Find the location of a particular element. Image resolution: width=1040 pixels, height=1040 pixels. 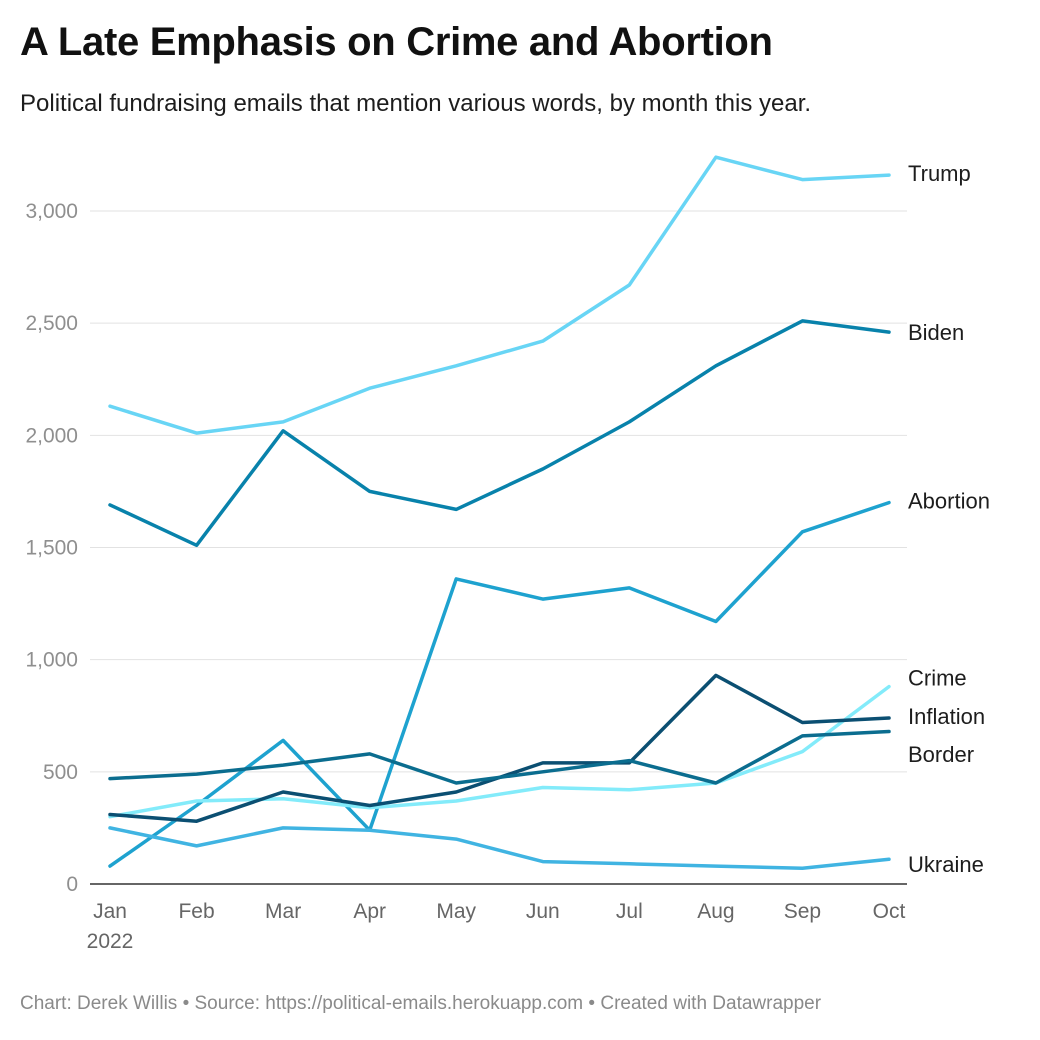

y-tick-label: 500 is located at coordinates (60, 772).